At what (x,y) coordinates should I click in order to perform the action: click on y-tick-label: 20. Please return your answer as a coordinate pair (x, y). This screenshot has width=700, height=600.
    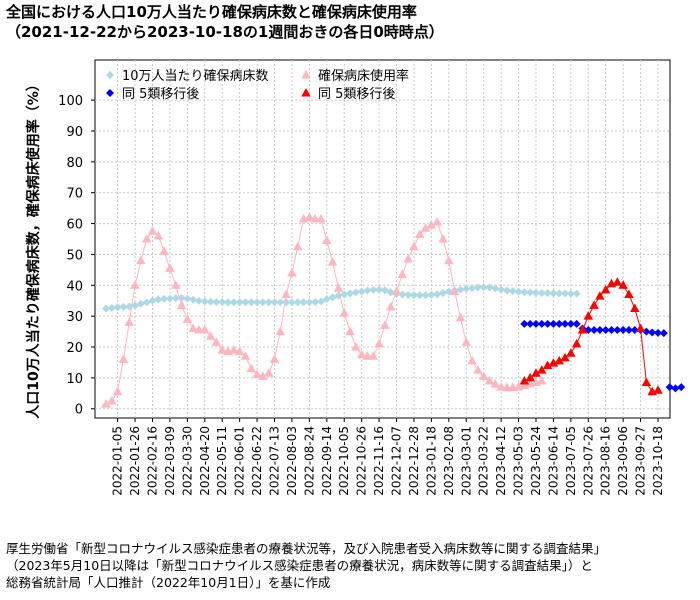
    Looking at the image, I should click on (74, 348).